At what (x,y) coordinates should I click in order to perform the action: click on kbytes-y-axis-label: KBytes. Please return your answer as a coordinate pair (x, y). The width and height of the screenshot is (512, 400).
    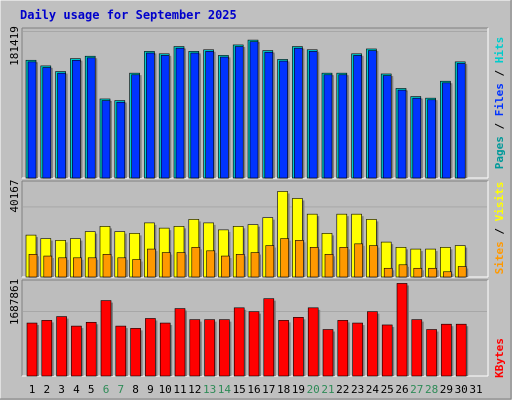
    Looking at the image, I should click on (499, 358).